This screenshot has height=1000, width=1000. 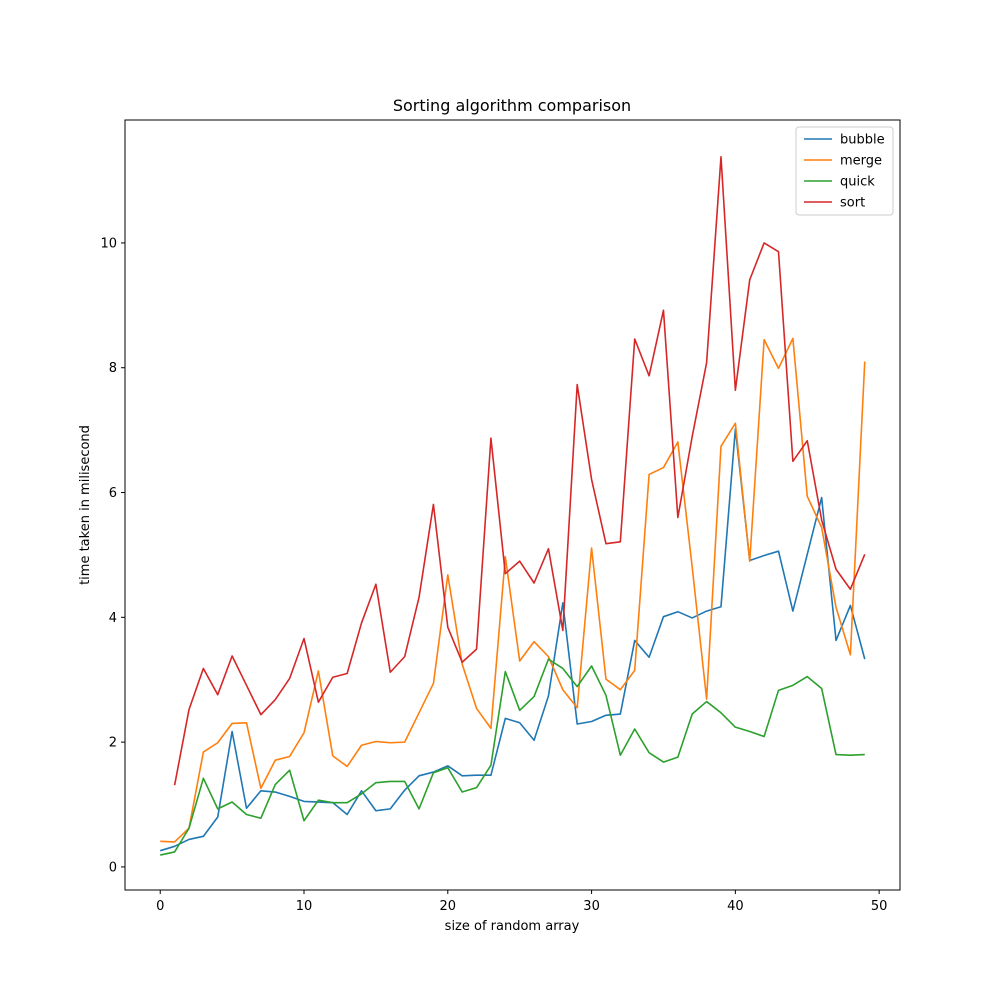 What do you see at coordinates (861, 161) in the screenshot?
I see `legend-label-merge: merge` at bounding box center [861, 161].